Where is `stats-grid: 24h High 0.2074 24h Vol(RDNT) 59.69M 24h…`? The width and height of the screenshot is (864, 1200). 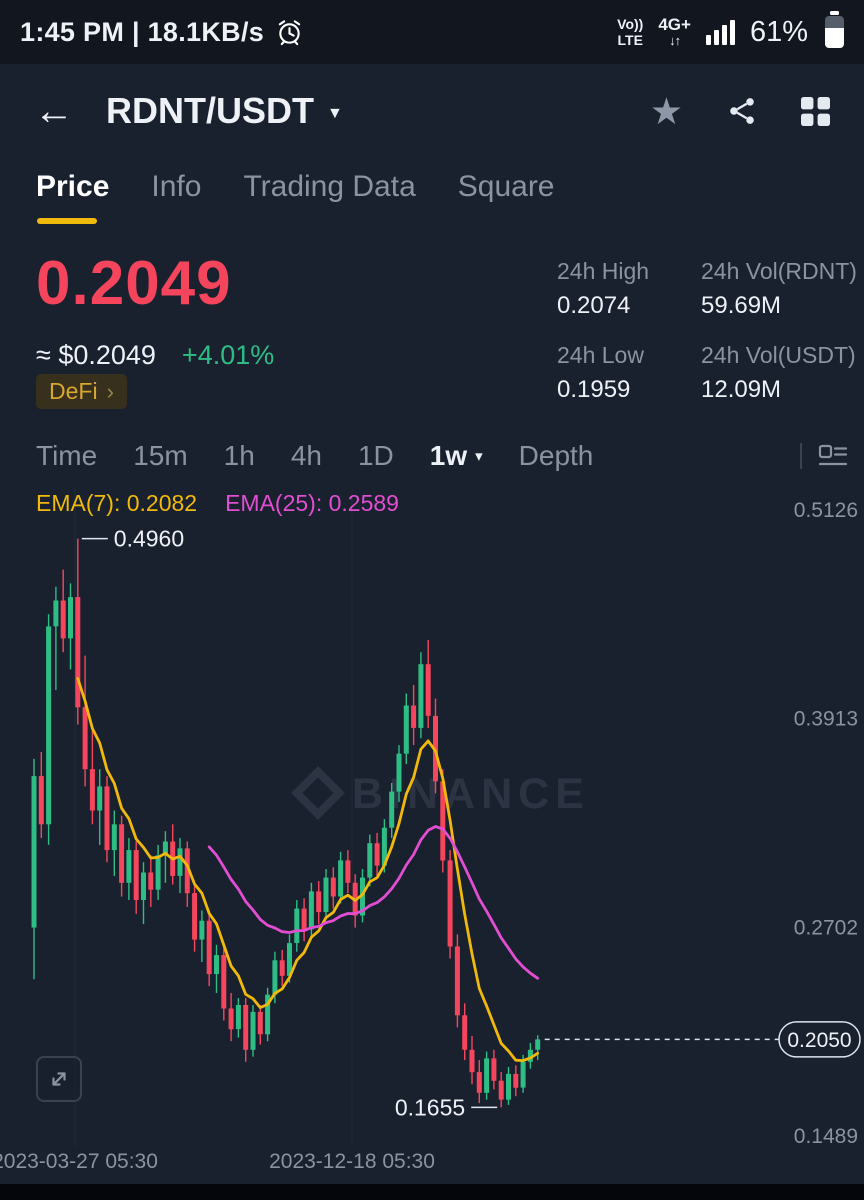 stats-grid: 24h High 0.2074 24h Vol(RDNT) 59.69M 24h… is located at coordinates (707, 331).